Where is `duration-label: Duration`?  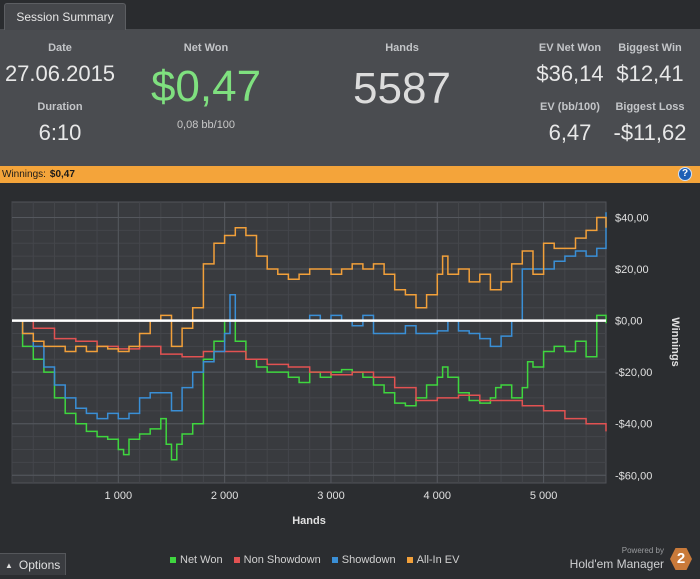
duration-label: Duration is located at coordinates (60, 107).